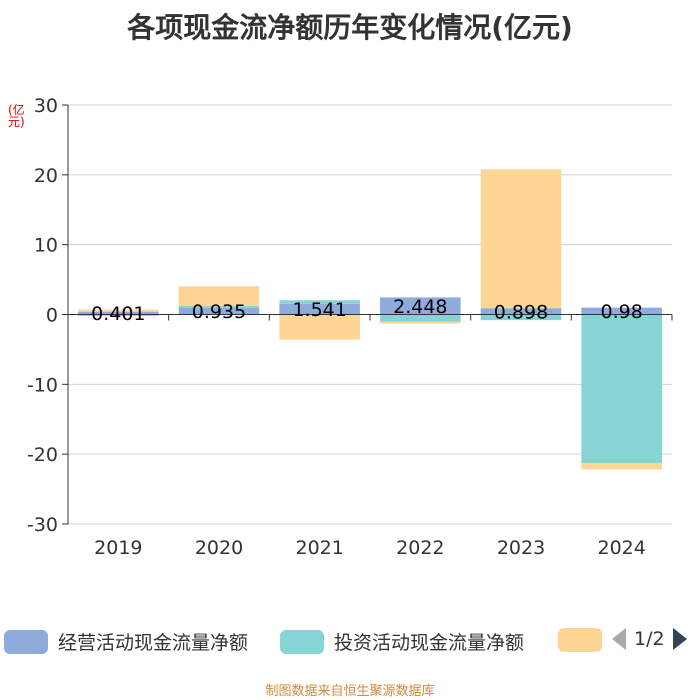 This screenshot has width=700, height=700. Describe the element at coordinates (153, 643) in the screenshot. I see `legend-label-operating: 经营活动现金流量净额` at that location.